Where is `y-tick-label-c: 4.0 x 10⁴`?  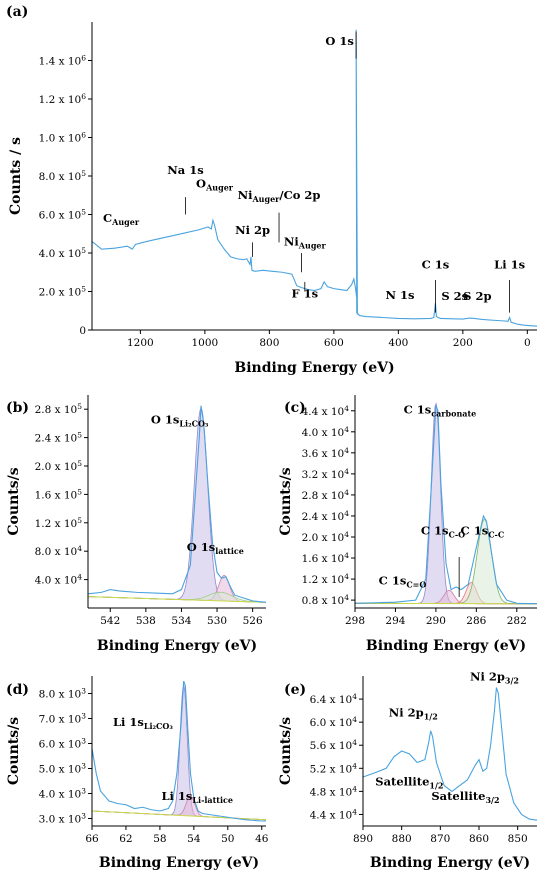 y-tick-label-c: 4.0 x 10⁴ is located at coordinates (326, 432).